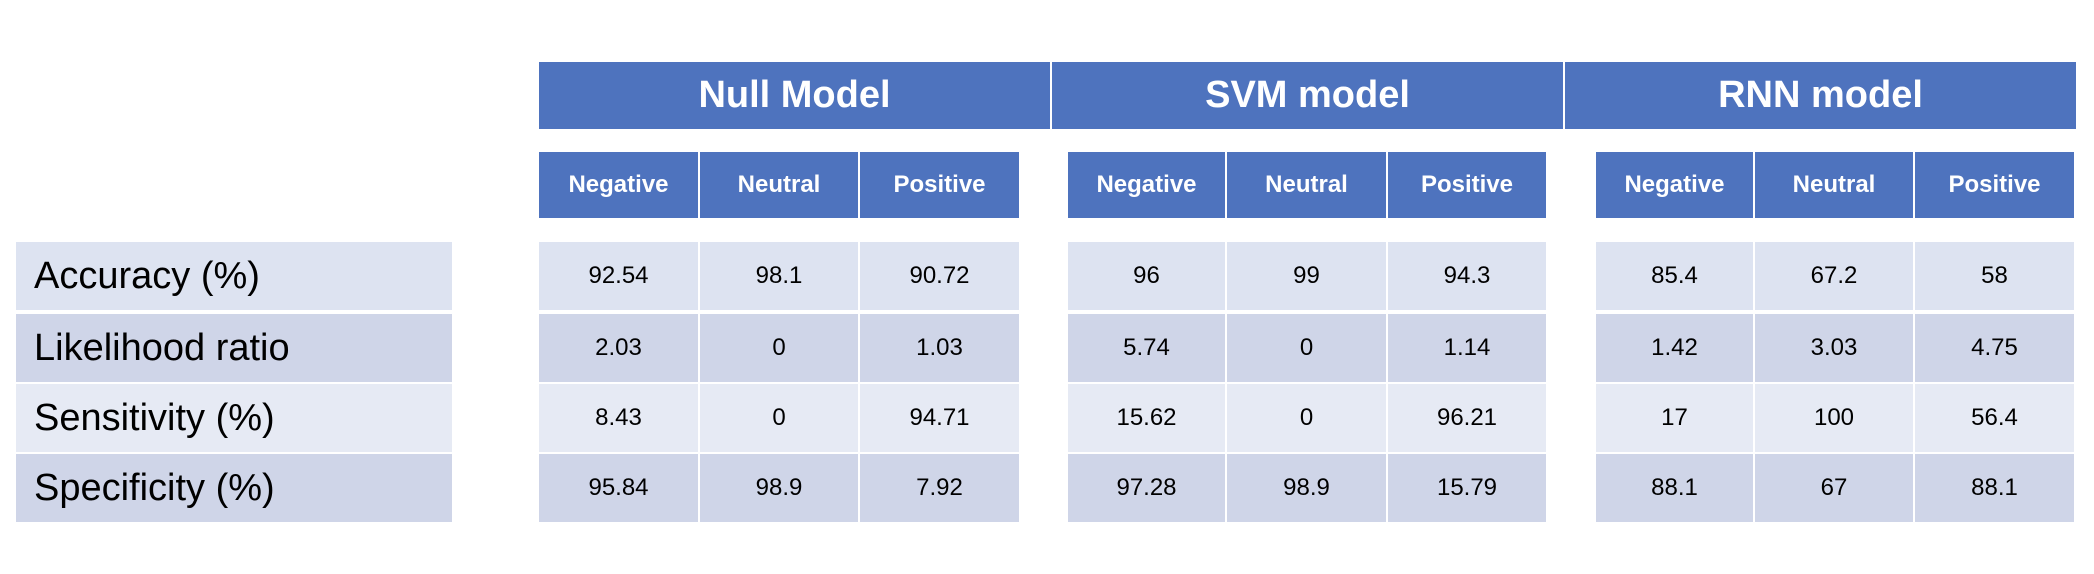  Describe the element at coordinates (939, 276) in the screenshot. I see `table-cell: 90.72` at that location.